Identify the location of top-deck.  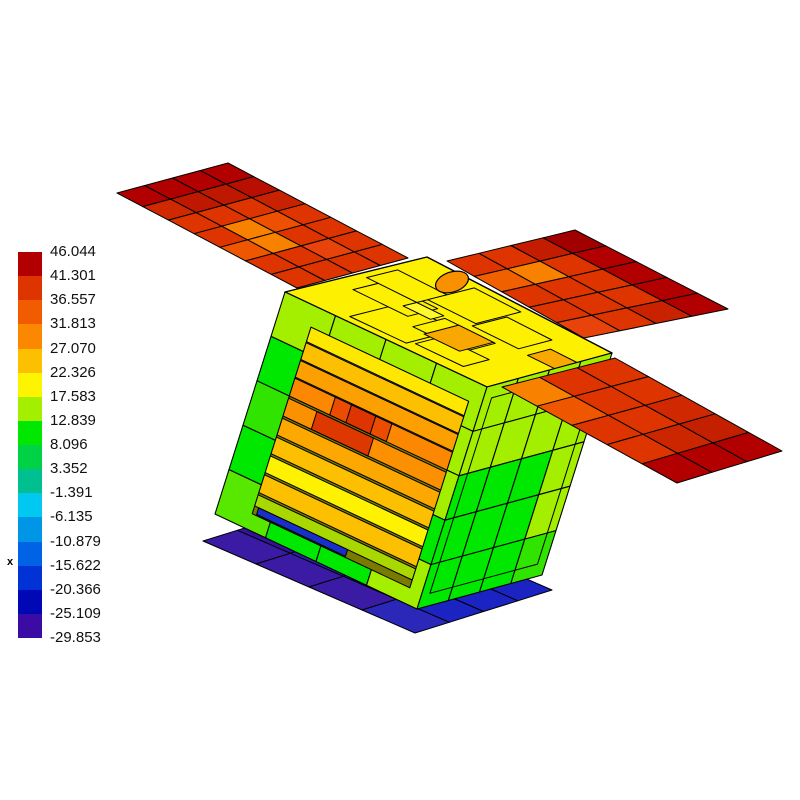
(448, 322).